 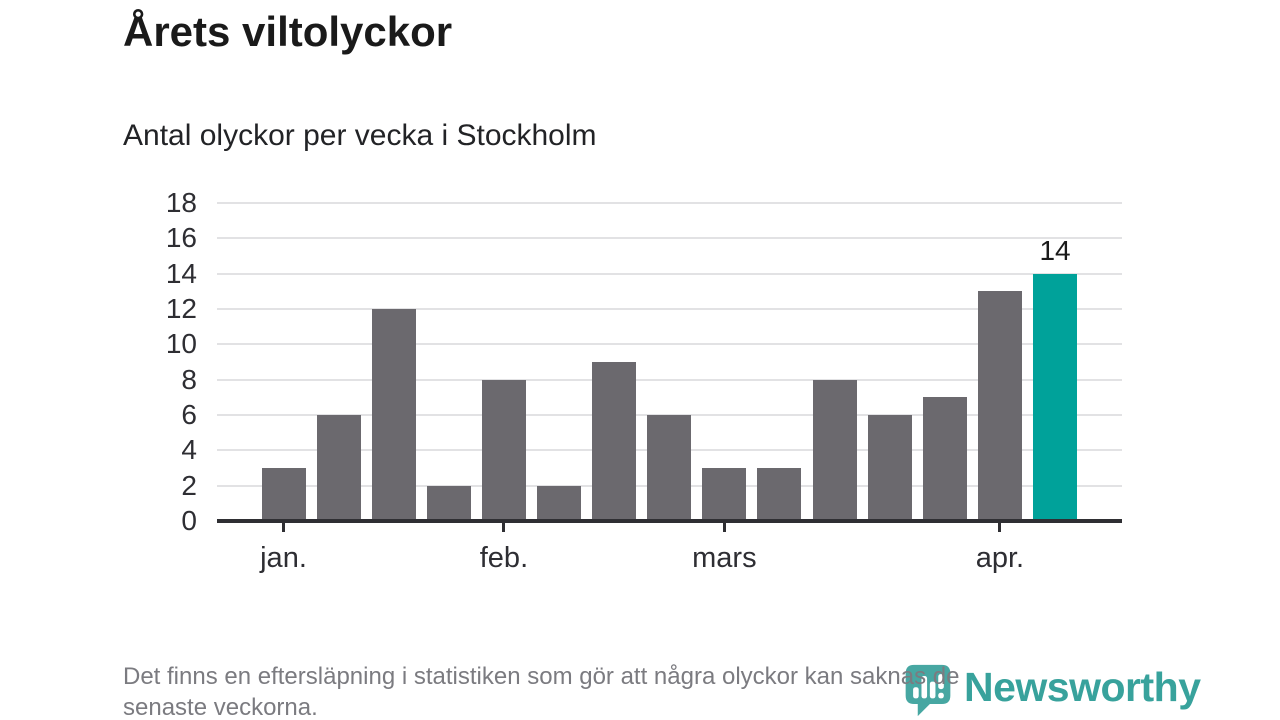 I want to click on y-axis-tick-label: 14, so click(x=181, y=273).